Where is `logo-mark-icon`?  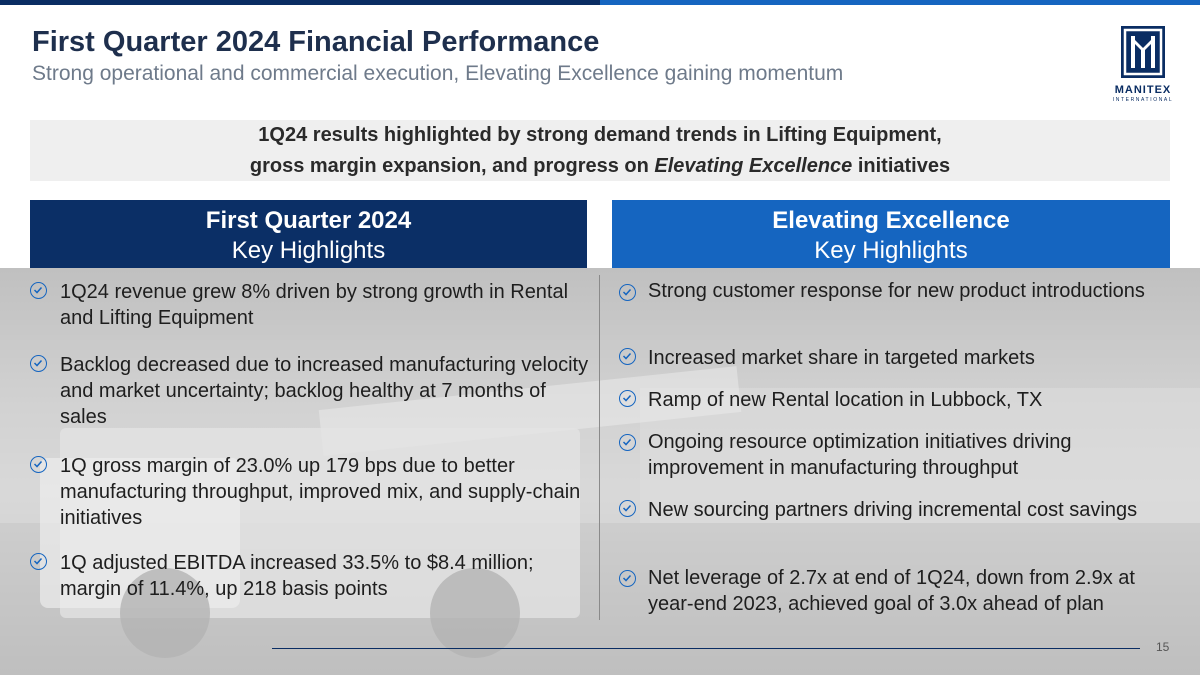
logo-mark-icon is located at coordinates (1143, 52).